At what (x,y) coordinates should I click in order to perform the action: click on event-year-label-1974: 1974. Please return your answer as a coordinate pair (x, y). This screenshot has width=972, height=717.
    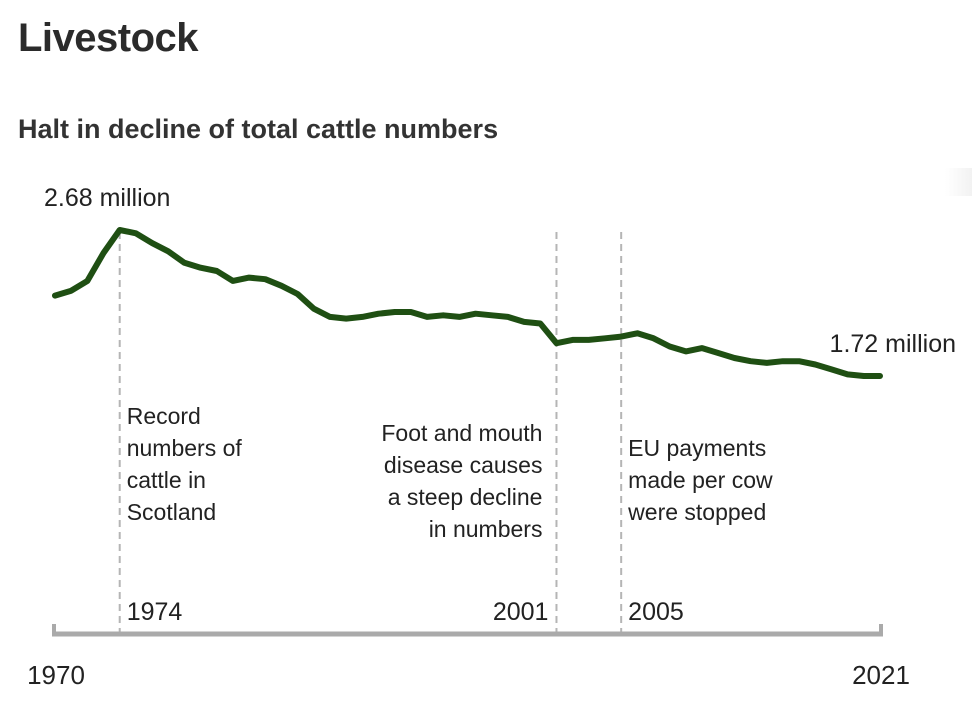
    Looking at the image, I should click on (155, 612).